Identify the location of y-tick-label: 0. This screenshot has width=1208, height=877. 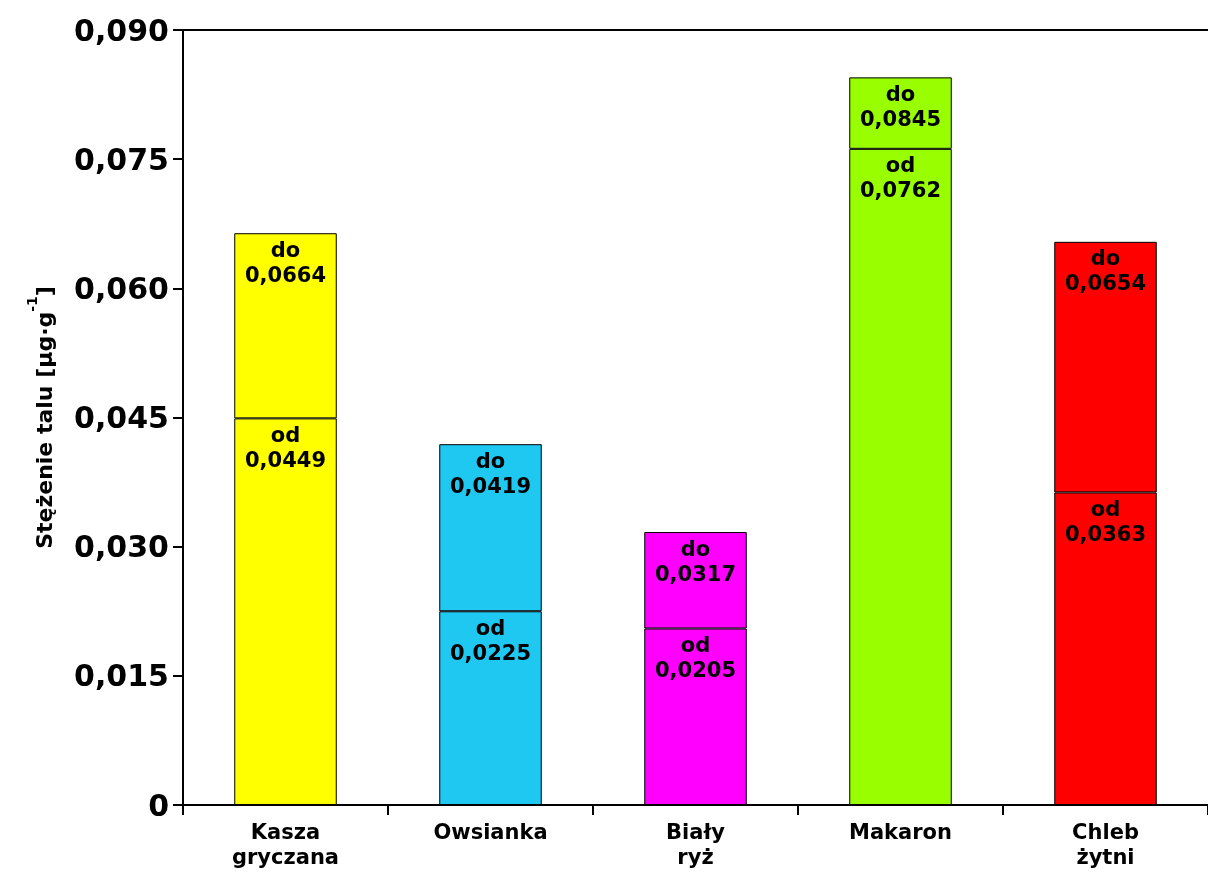
(158, 805).